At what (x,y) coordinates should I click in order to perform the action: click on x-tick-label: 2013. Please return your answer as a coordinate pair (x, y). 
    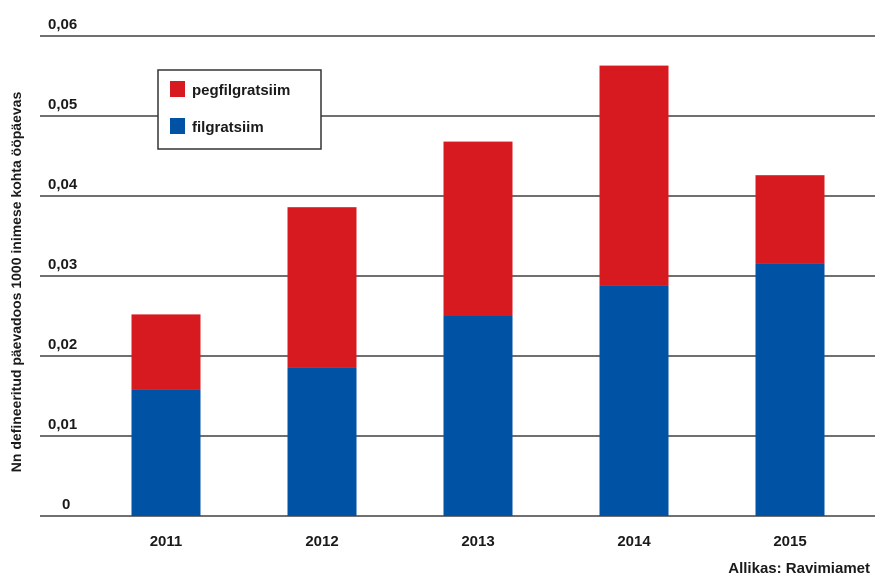
    Looking at the image, I should click on (477, 541).